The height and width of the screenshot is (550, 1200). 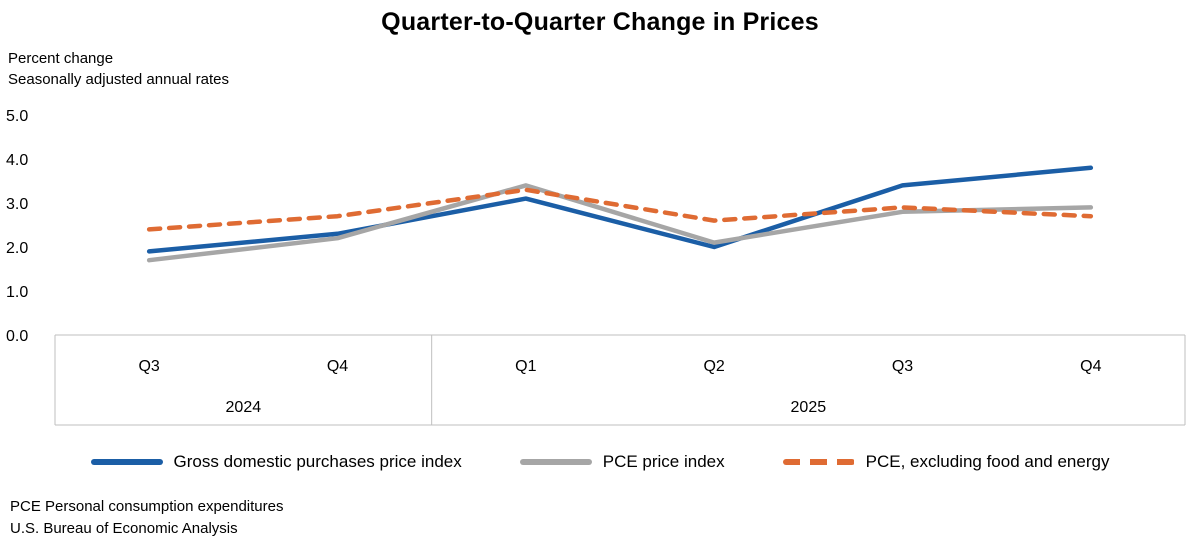 I want to click on legend-item-gross-domestic-purchases: Gross domestic purchases price index, so click(x=276, y=462).